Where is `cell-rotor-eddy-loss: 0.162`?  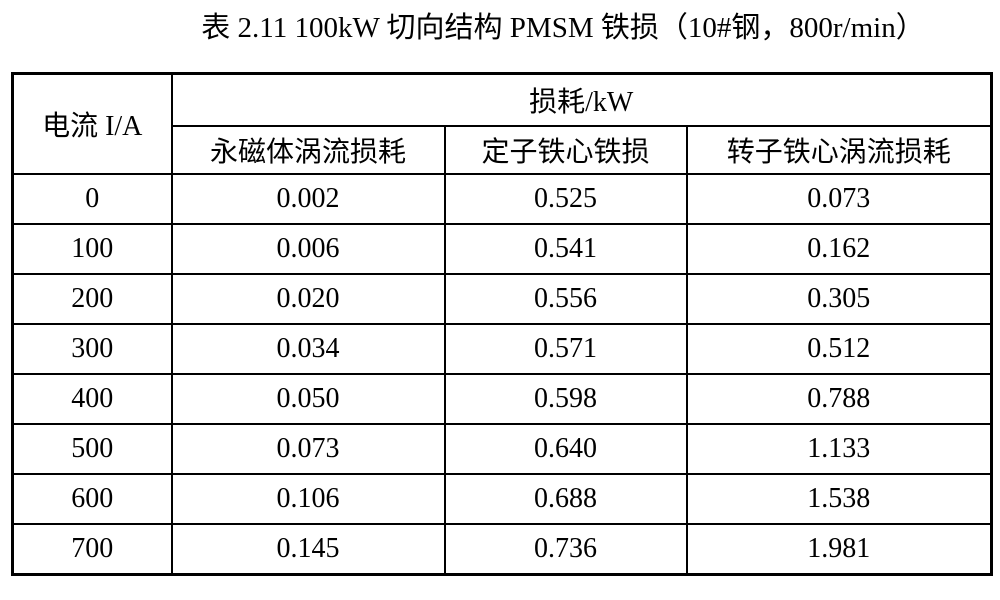 cell-rotor-eddy-loss: 0.162 is located at coordinates (839, 249).